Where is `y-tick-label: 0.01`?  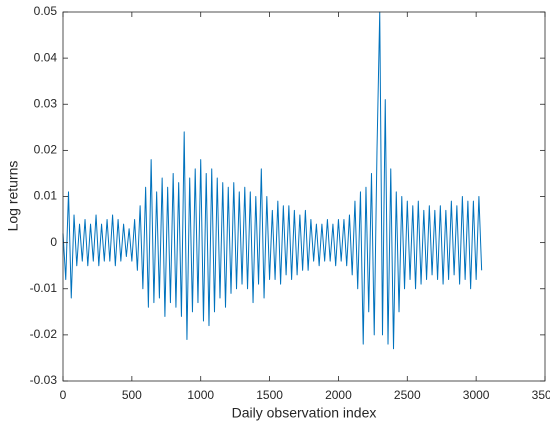
y-tick-label: 0.01 is located at coordinates (46, 196).